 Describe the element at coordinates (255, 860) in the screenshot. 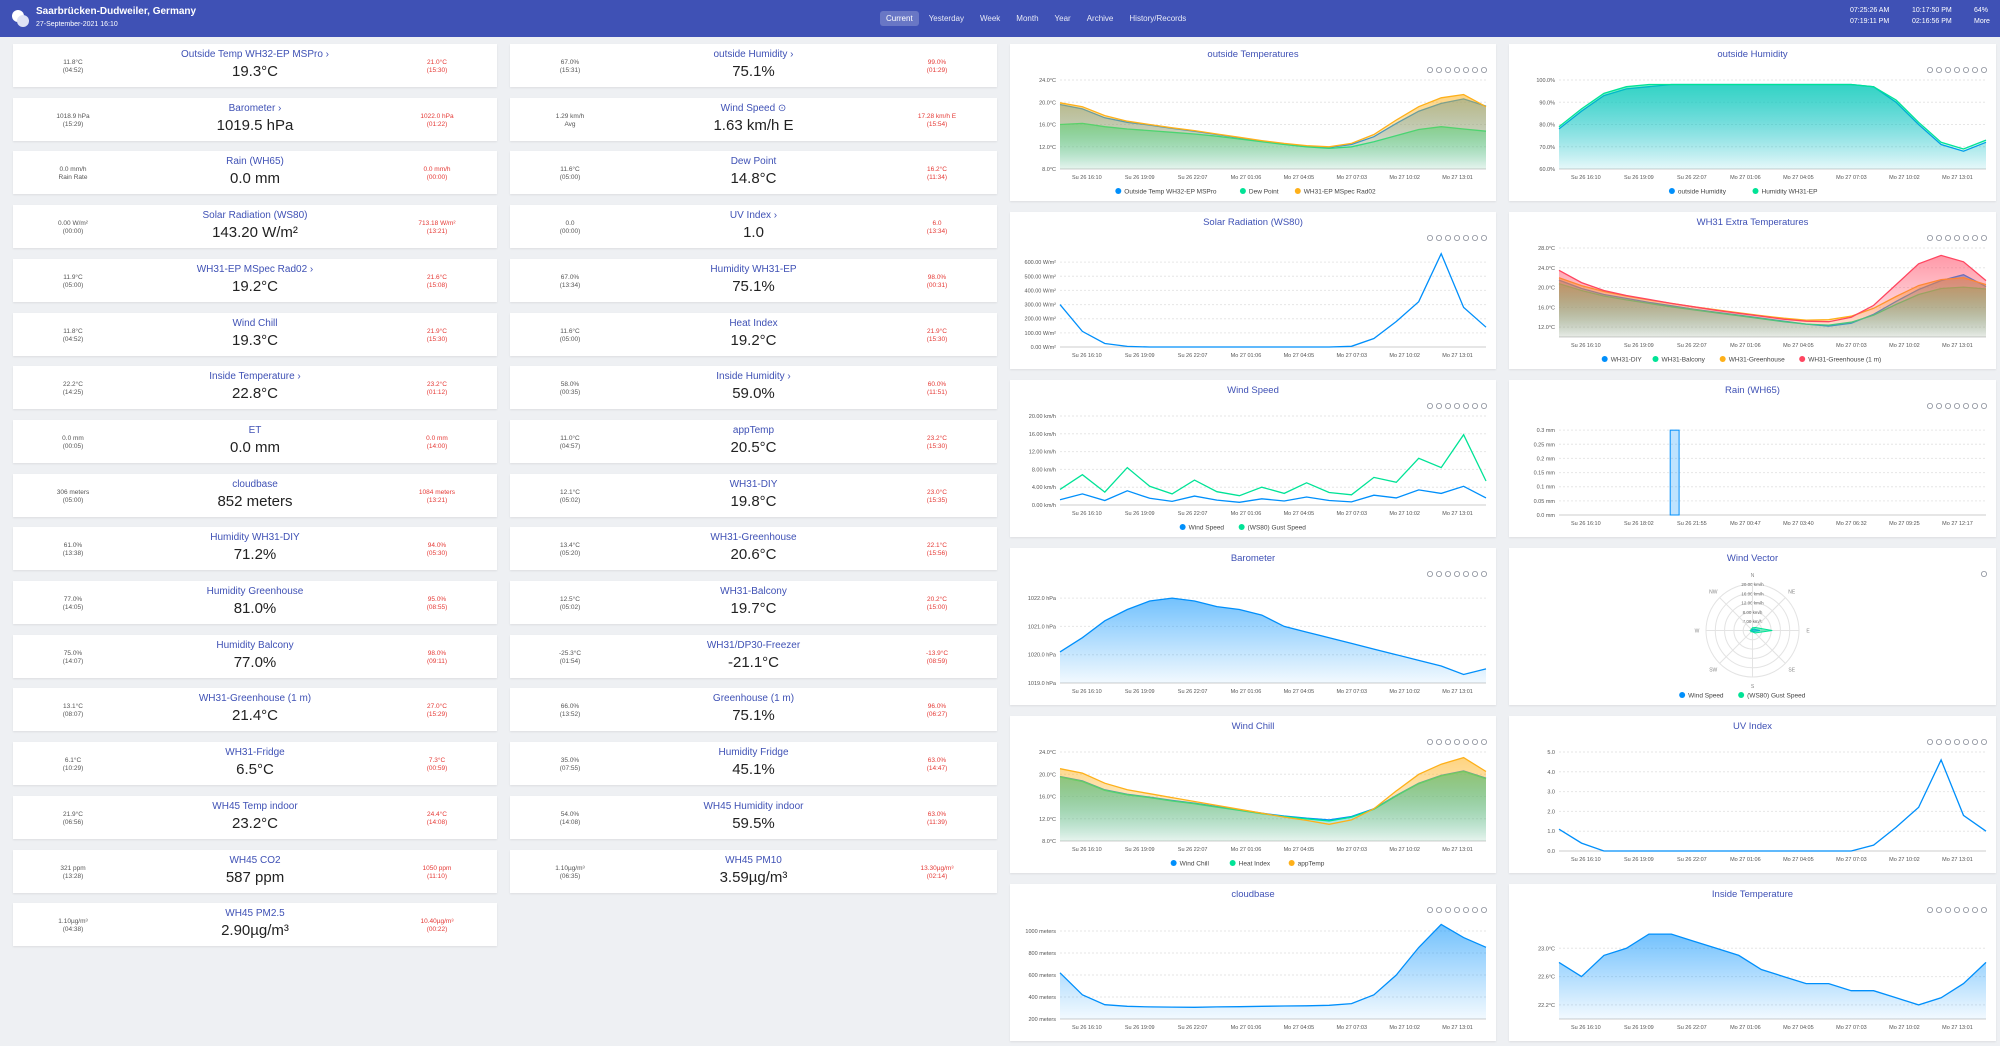

I see `card-title: WH45 CO2` at that location.